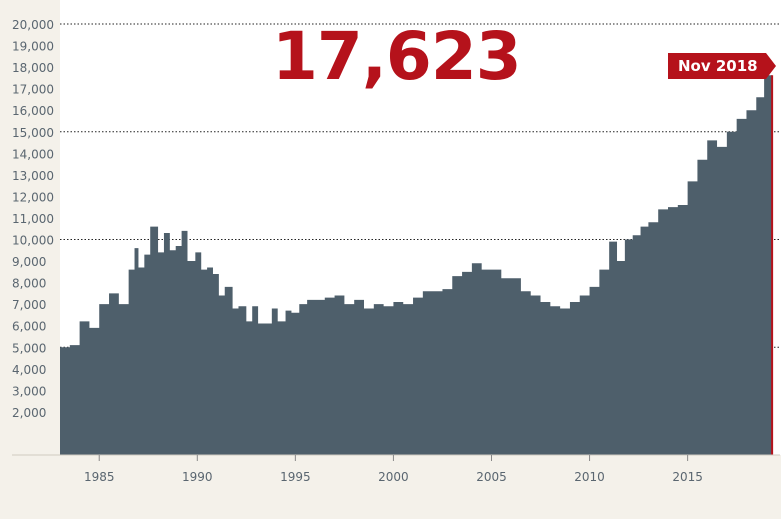 This screenshot has height=519, width=781. What do you see at coordinates (29, 305) in the screenshot?
I see `y-tick-label: 7,000` at bounding box center [29, 305].